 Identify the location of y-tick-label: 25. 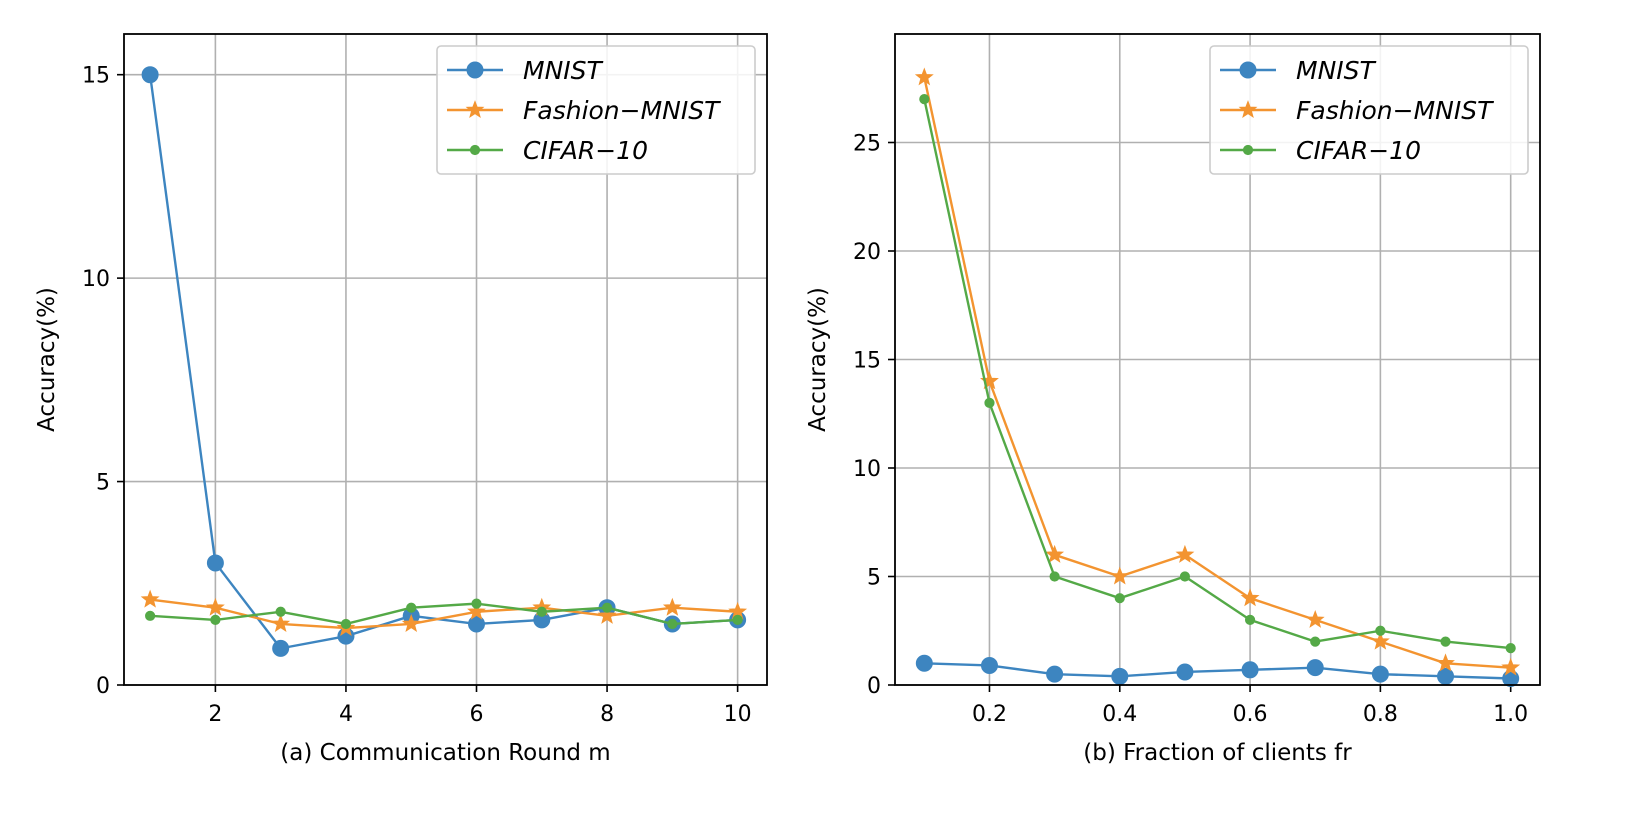
(867, 144).